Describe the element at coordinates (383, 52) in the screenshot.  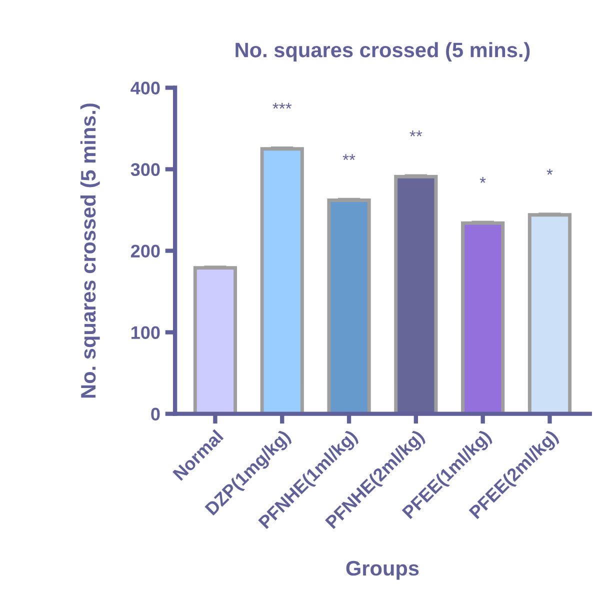
I see `chart-title: No. squares crossed (5 mins.)` at that location.